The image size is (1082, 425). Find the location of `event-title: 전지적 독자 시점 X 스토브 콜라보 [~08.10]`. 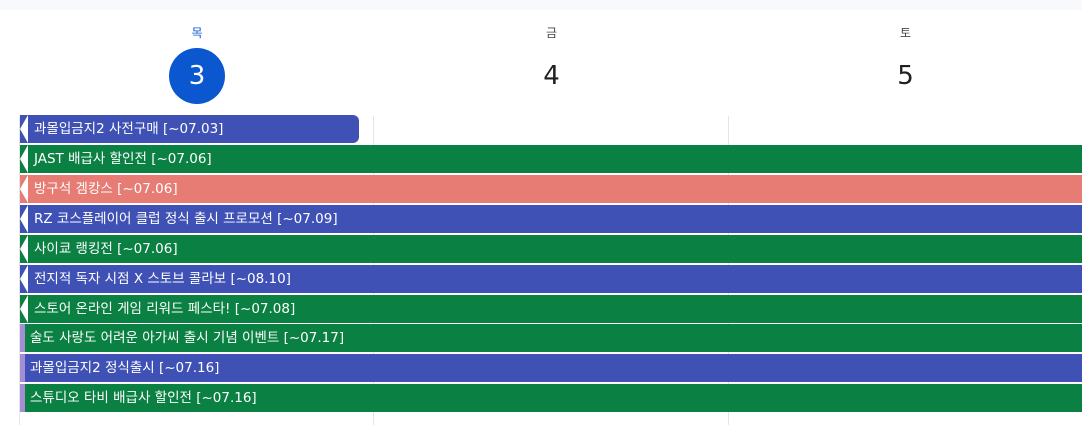

event-title: 전지적 독자 시점 X 스토브 콜라보 [~08.10] is located at coordinates (162, 279).